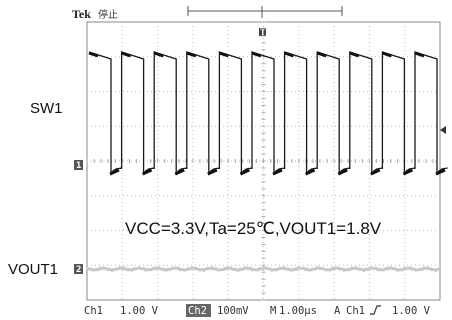 The image size is (452, 320). What do you see at coordinates (337, 311) in the screenshot?
I see `trigger-mode: A` at bounding box center [337, 311].